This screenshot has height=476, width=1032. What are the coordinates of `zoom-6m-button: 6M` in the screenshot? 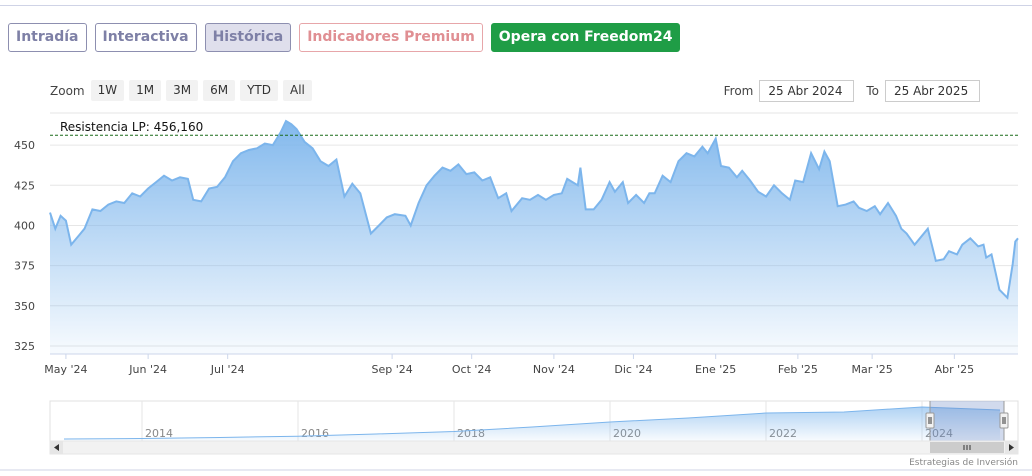 It's located at (219, 90).